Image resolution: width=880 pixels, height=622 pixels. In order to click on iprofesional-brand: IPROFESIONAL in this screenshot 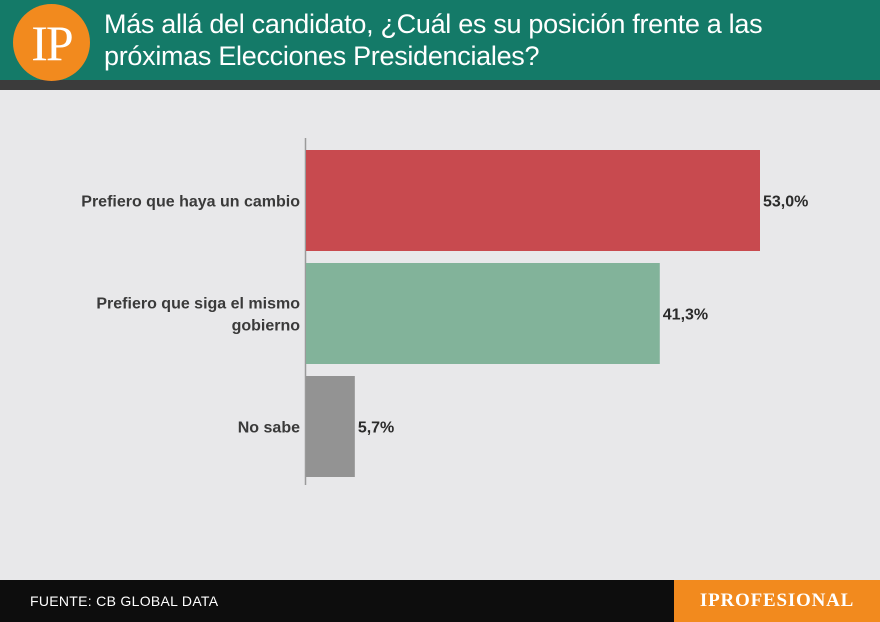, I will do `click(777, 601)`.